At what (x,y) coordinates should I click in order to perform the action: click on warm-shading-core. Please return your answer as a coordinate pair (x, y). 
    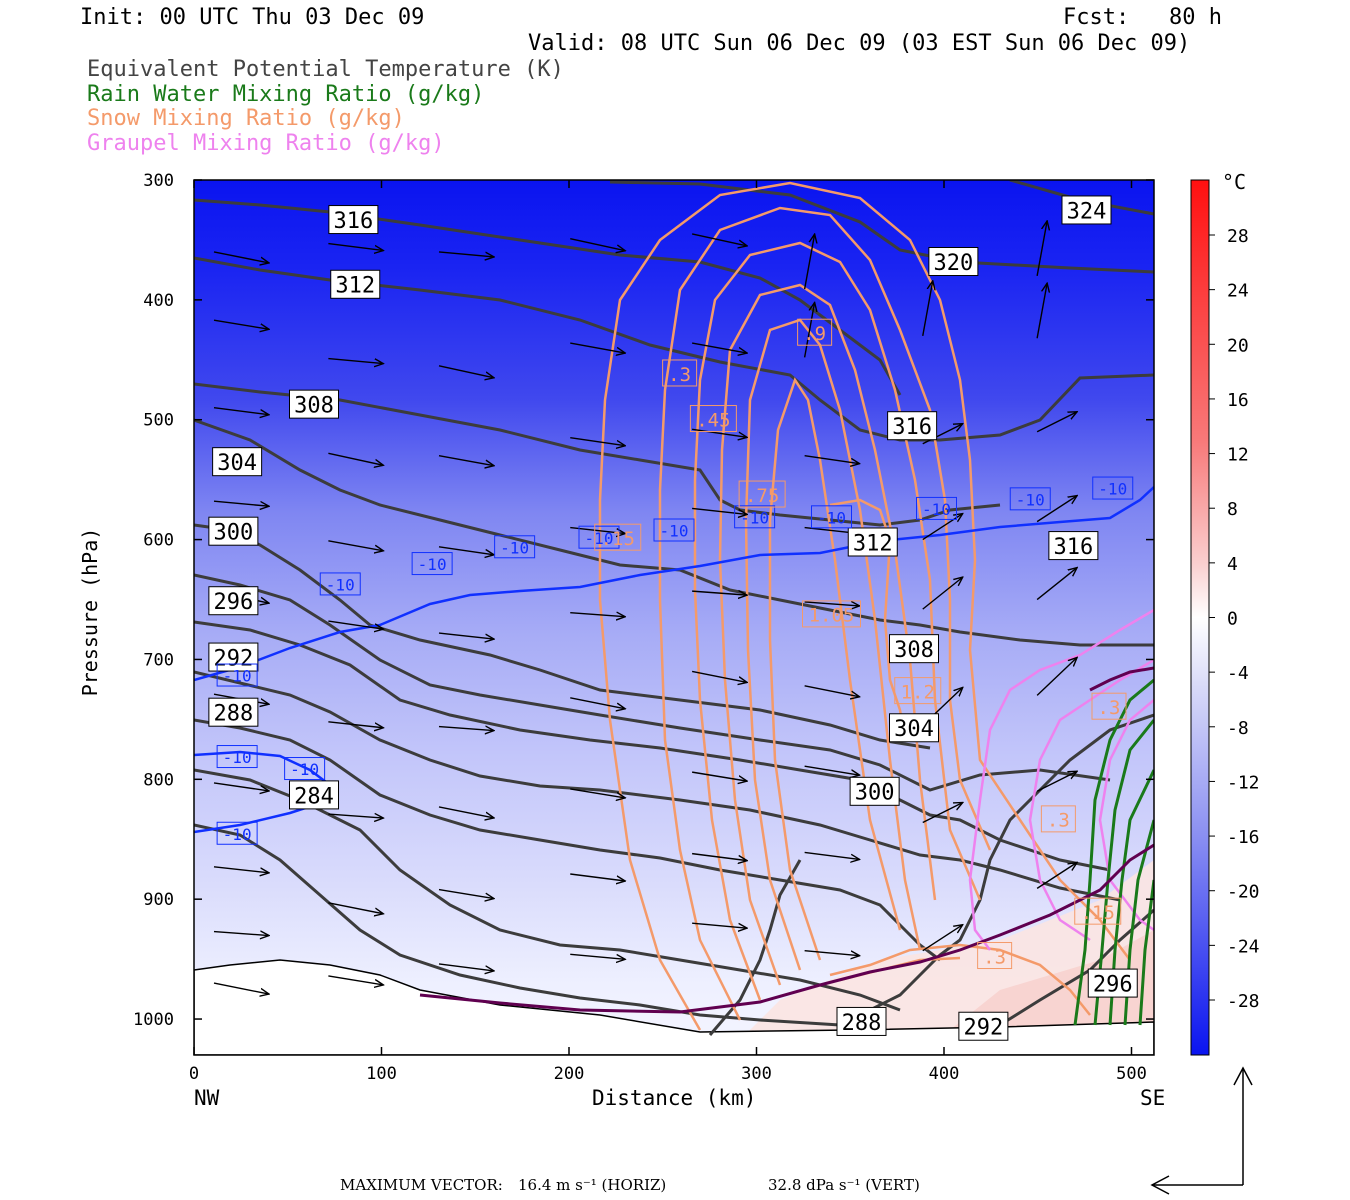
    Looking at the image, I should click on (1052, 980).